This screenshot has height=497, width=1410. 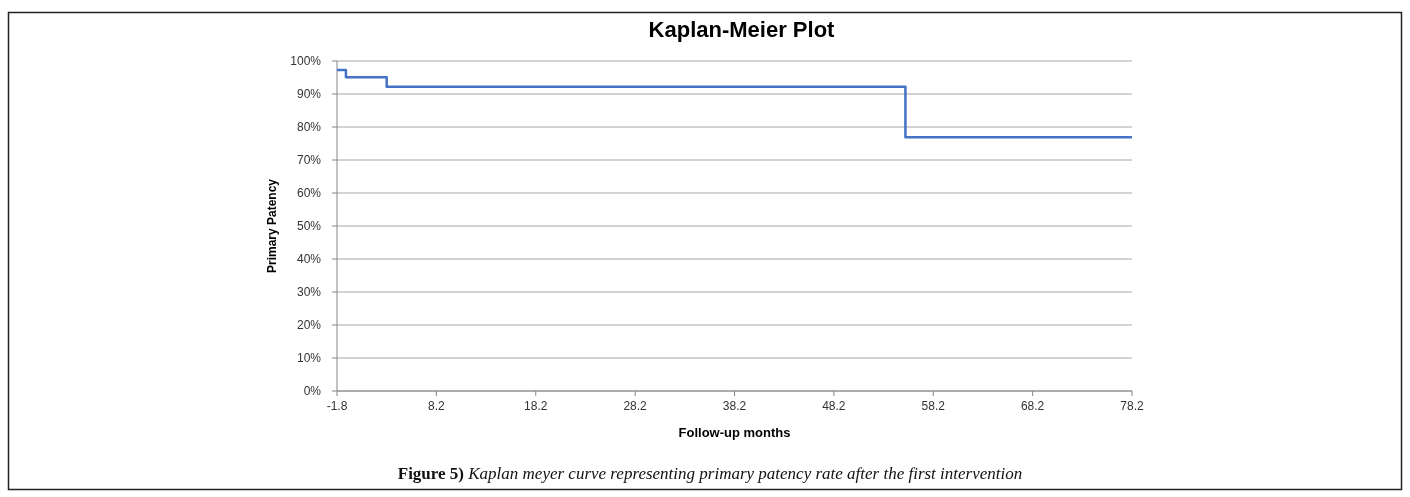 I want to click on caption: Figure 5) Kaplan meyer curve representing primary patency rate after the first intervention, so click(x=710, y=473).